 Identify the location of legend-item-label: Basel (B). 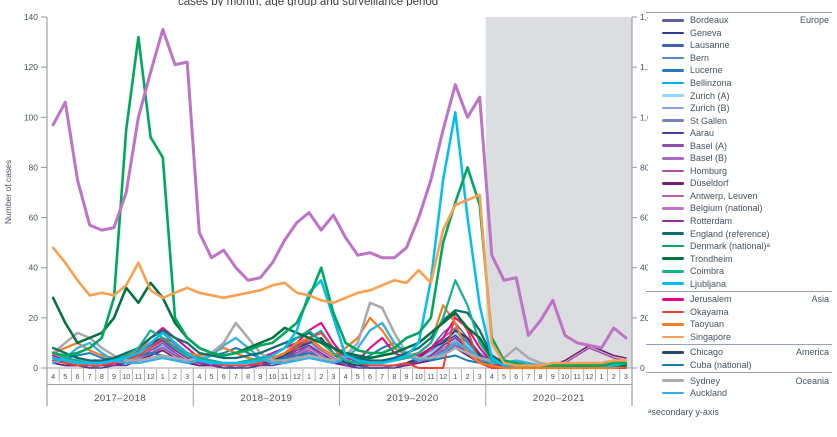
(709, 158).